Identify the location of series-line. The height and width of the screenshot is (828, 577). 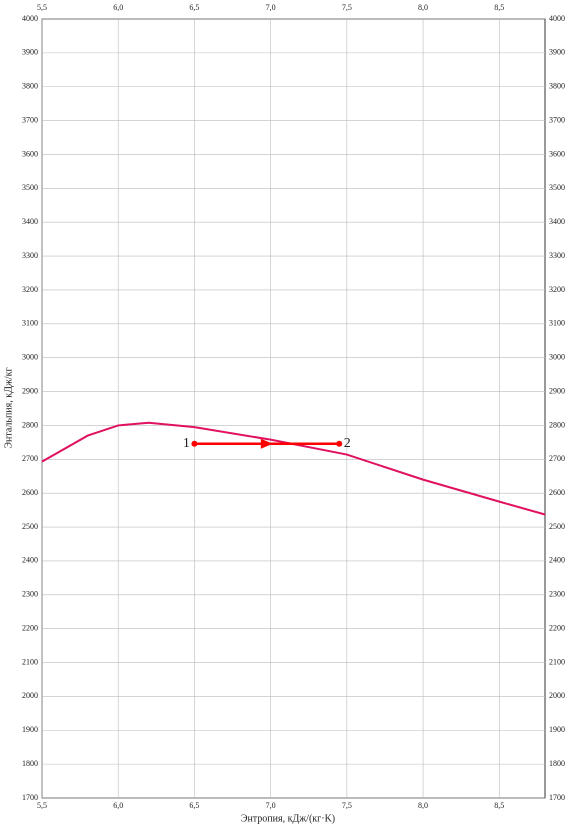
(293, 468).